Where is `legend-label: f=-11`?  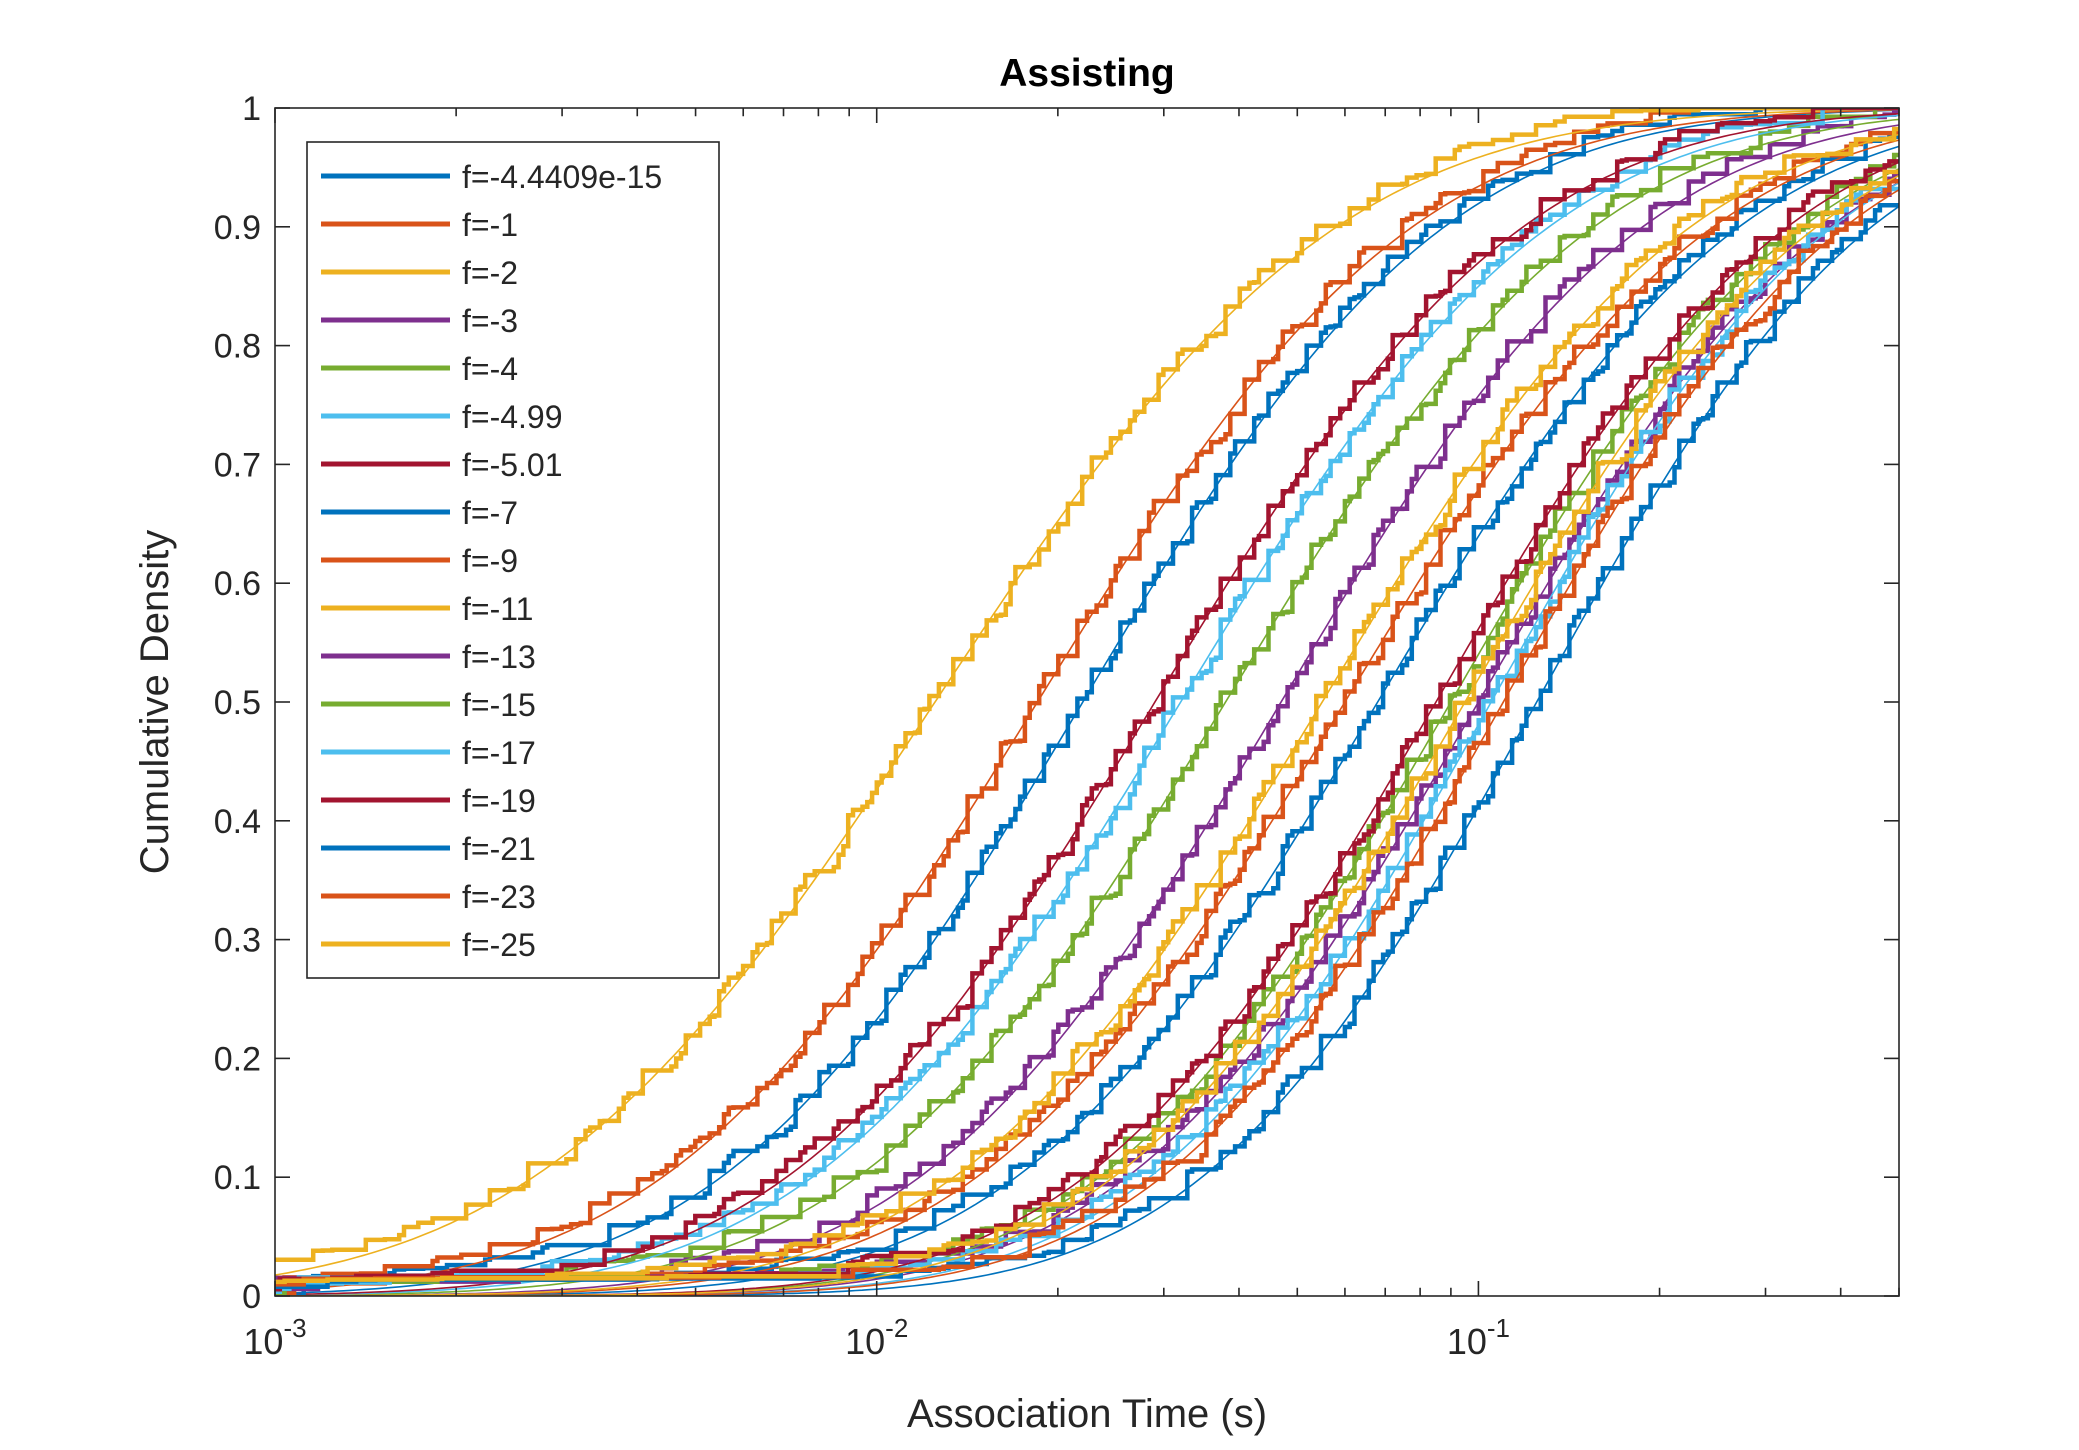
legend-label: f=-11 is located at coordinates (497, 609).